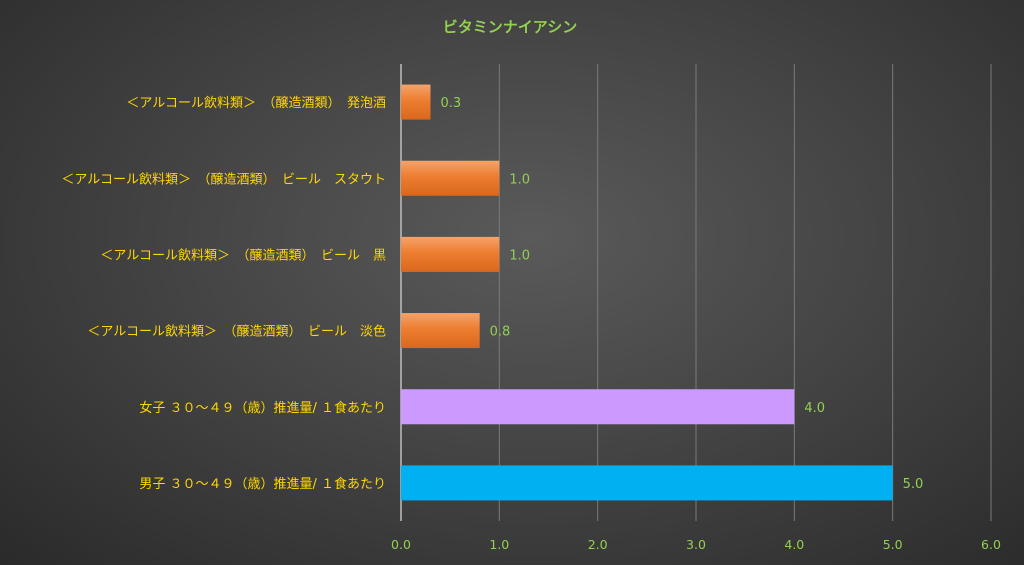 This screenshot has height=565, width=1024. What do you see at coordinates (256, 103) in the screenshot?
I see `category-label: ＜アルコール飲料類＞ （醸造酒類） 発泡酒` at bounding box center [256, 103].